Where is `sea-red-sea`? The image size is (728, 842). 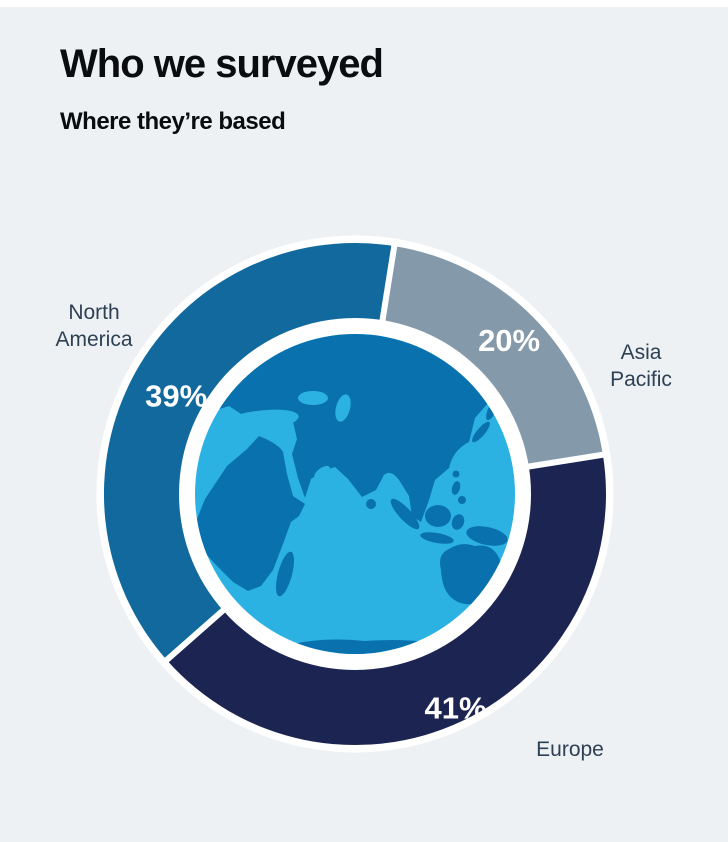 sea-red-sea is located at coordinates (295, 476).